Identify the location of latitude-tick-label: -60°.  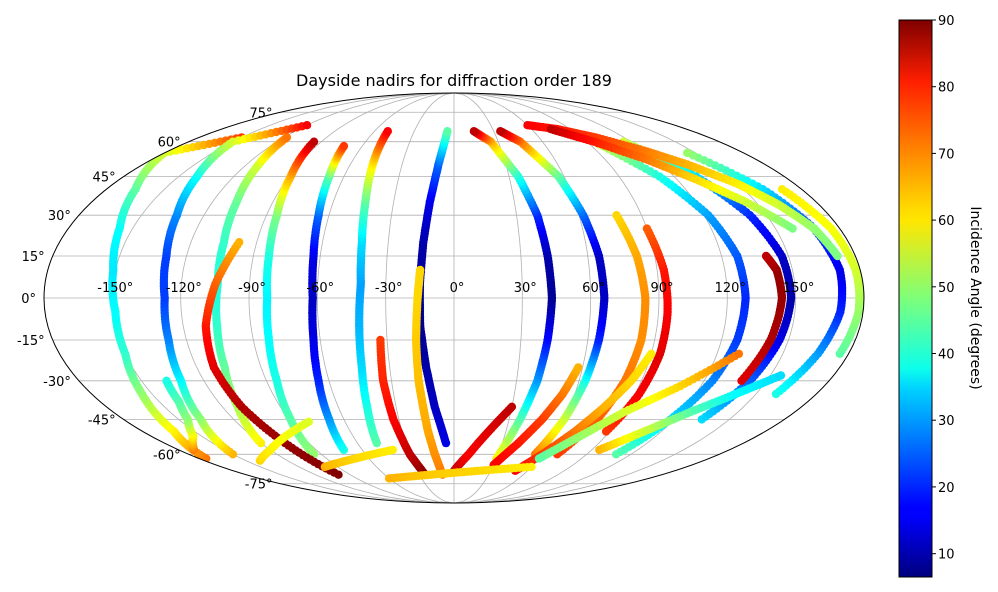
(167, 455).